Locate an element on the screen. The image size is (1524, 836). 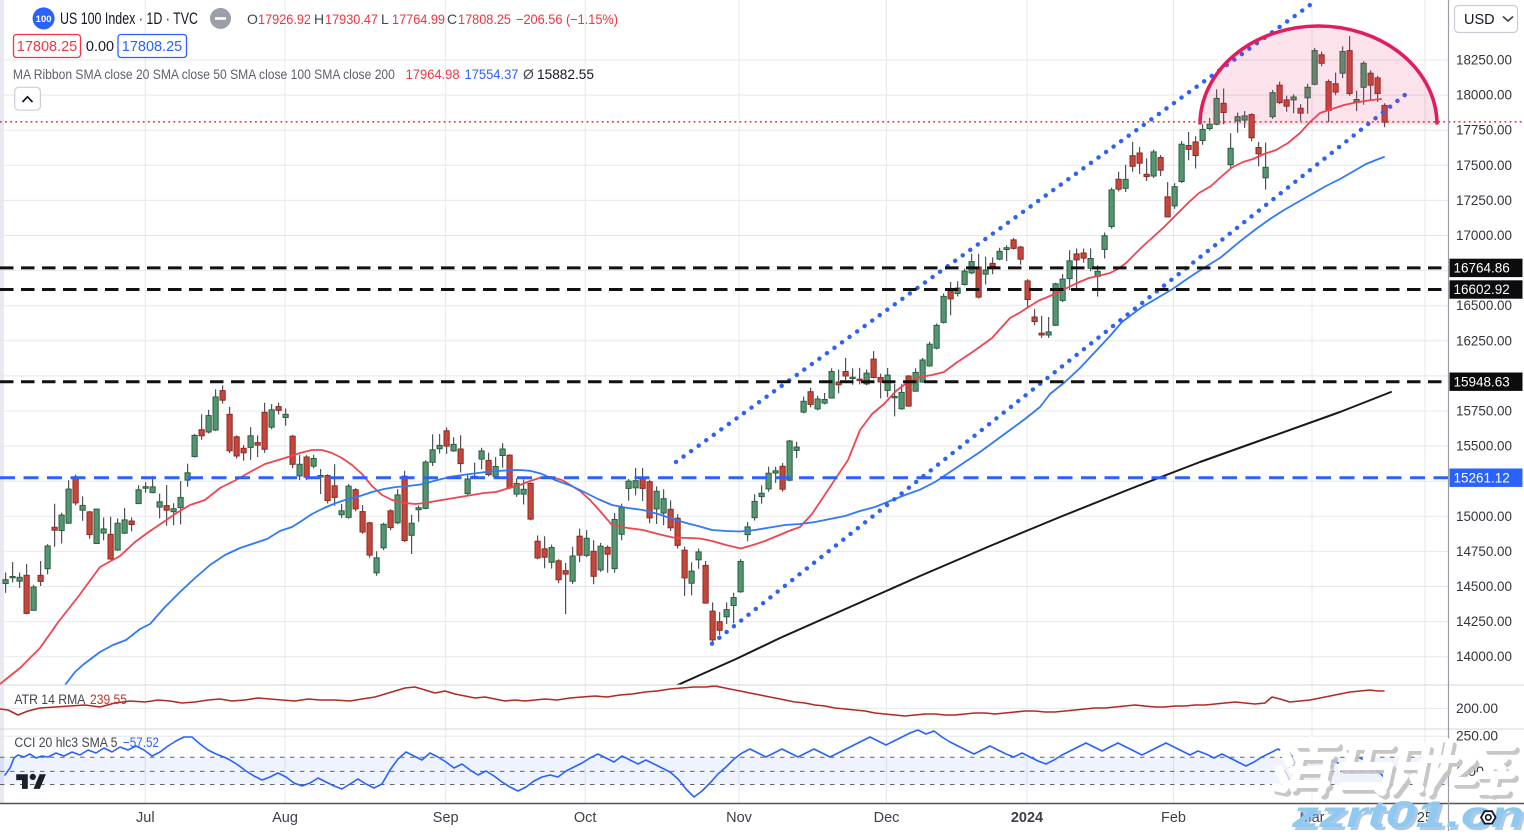
svg-text: 17964.98 is located at coordinates (433, 74).